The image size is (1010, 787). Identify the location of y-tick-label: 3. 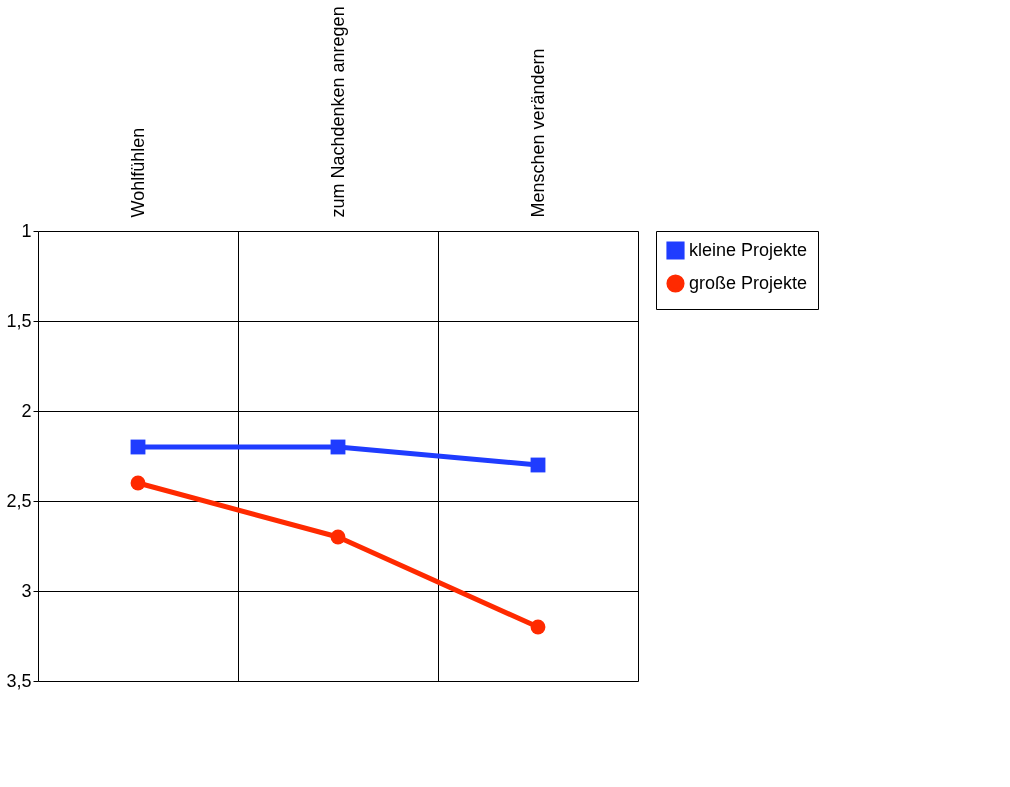
(26, 590).